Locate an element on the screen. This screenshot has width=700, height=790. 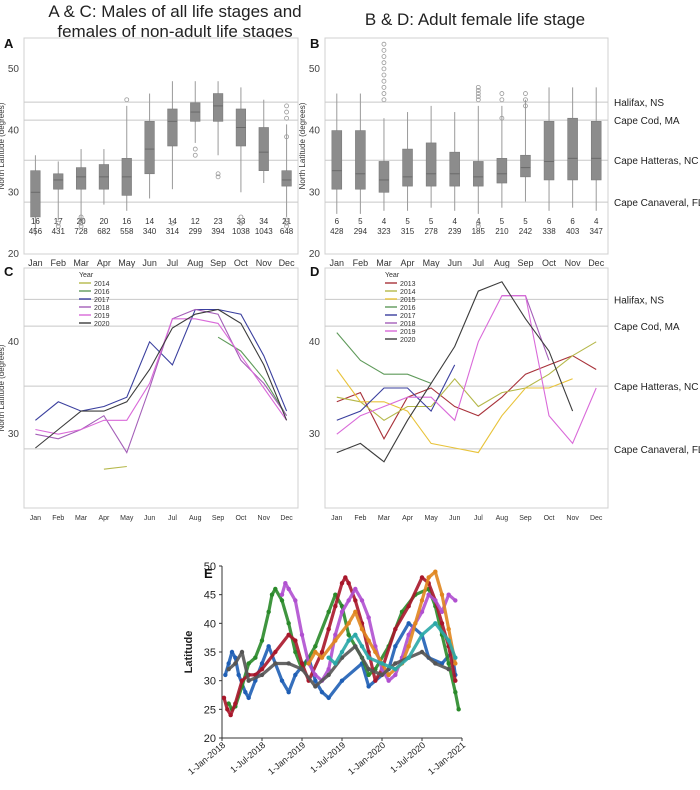
panel-b-ref-label-2: Cape Hatteras, NC is located at coordinates (656, 161).